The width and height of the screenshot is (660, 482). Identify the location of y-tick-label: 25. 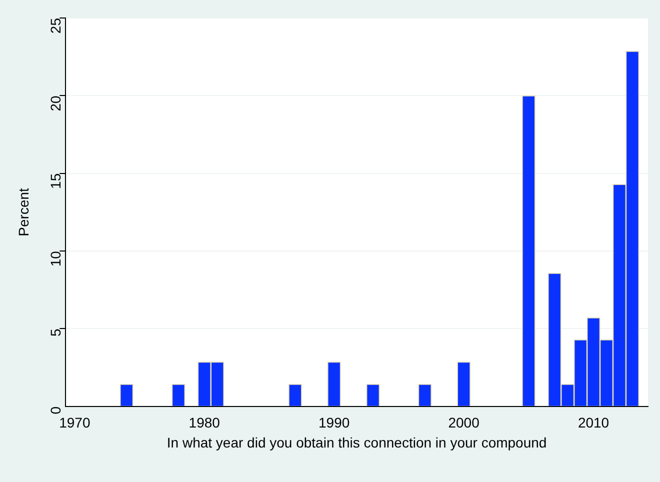
(55, 26).